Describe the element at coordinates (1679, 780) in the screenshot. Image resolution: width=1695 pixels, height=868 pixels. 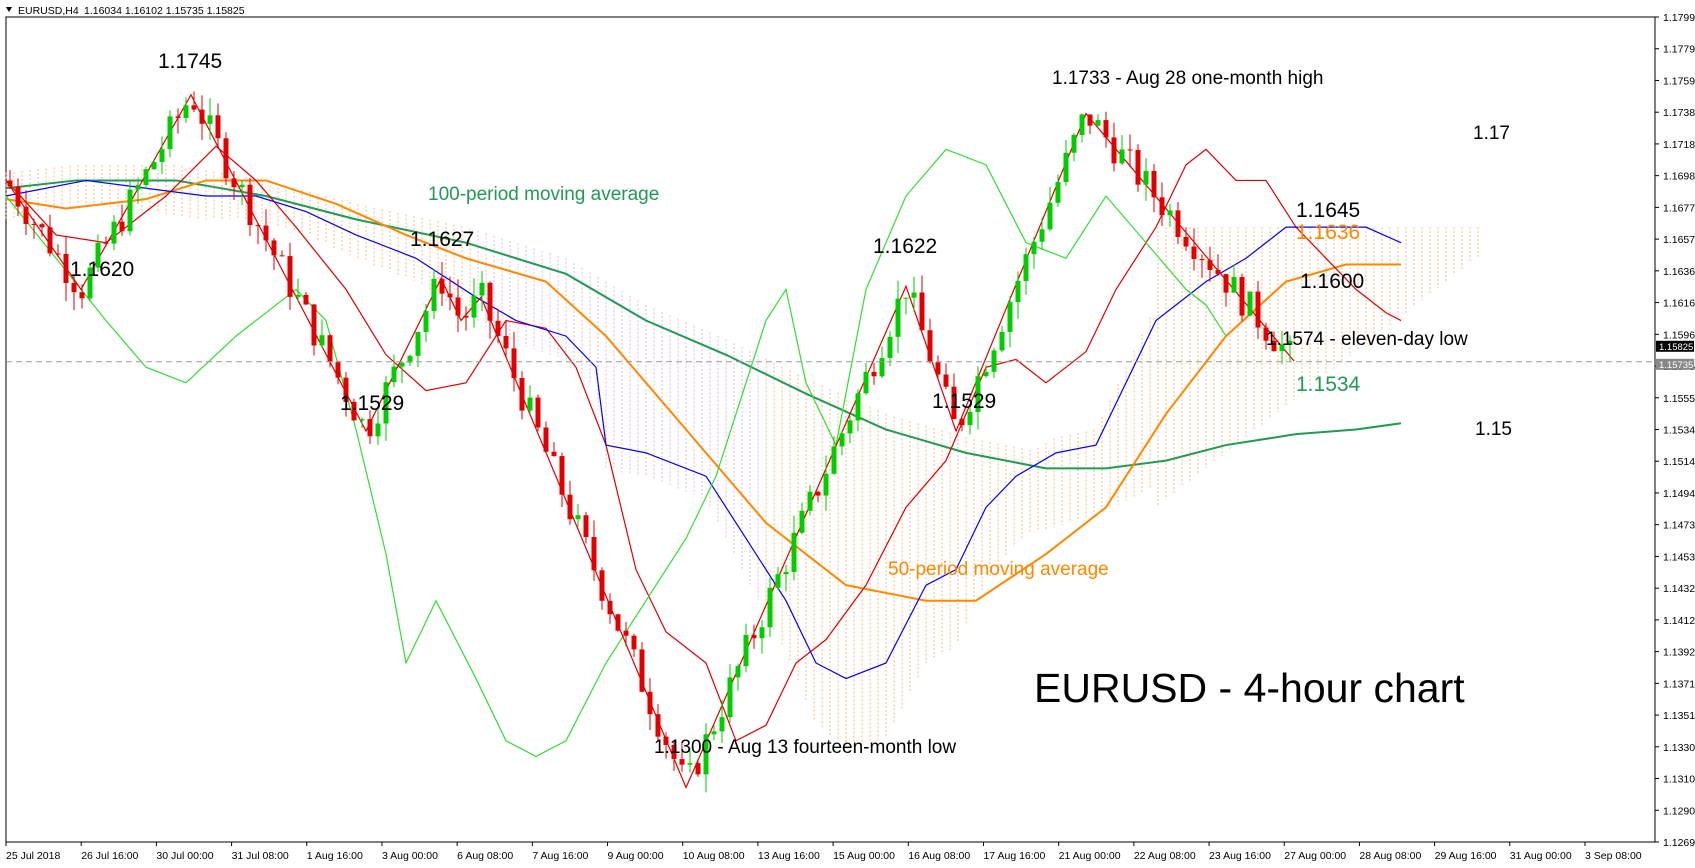
I see `y-tick-label: 1.13100` at that location.